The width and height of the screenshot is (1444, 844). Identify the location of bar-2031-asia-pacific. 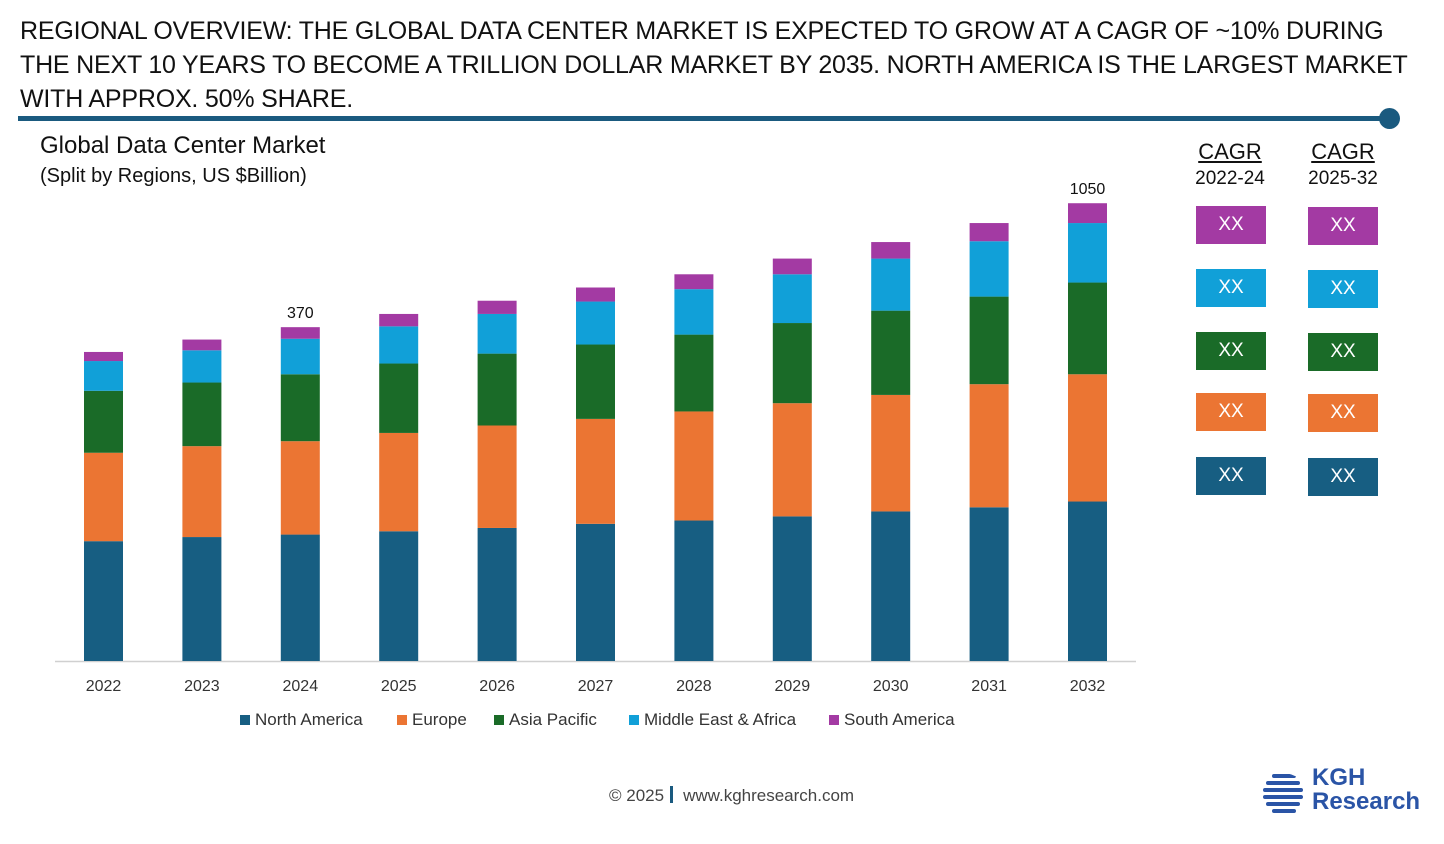
(989, 340).